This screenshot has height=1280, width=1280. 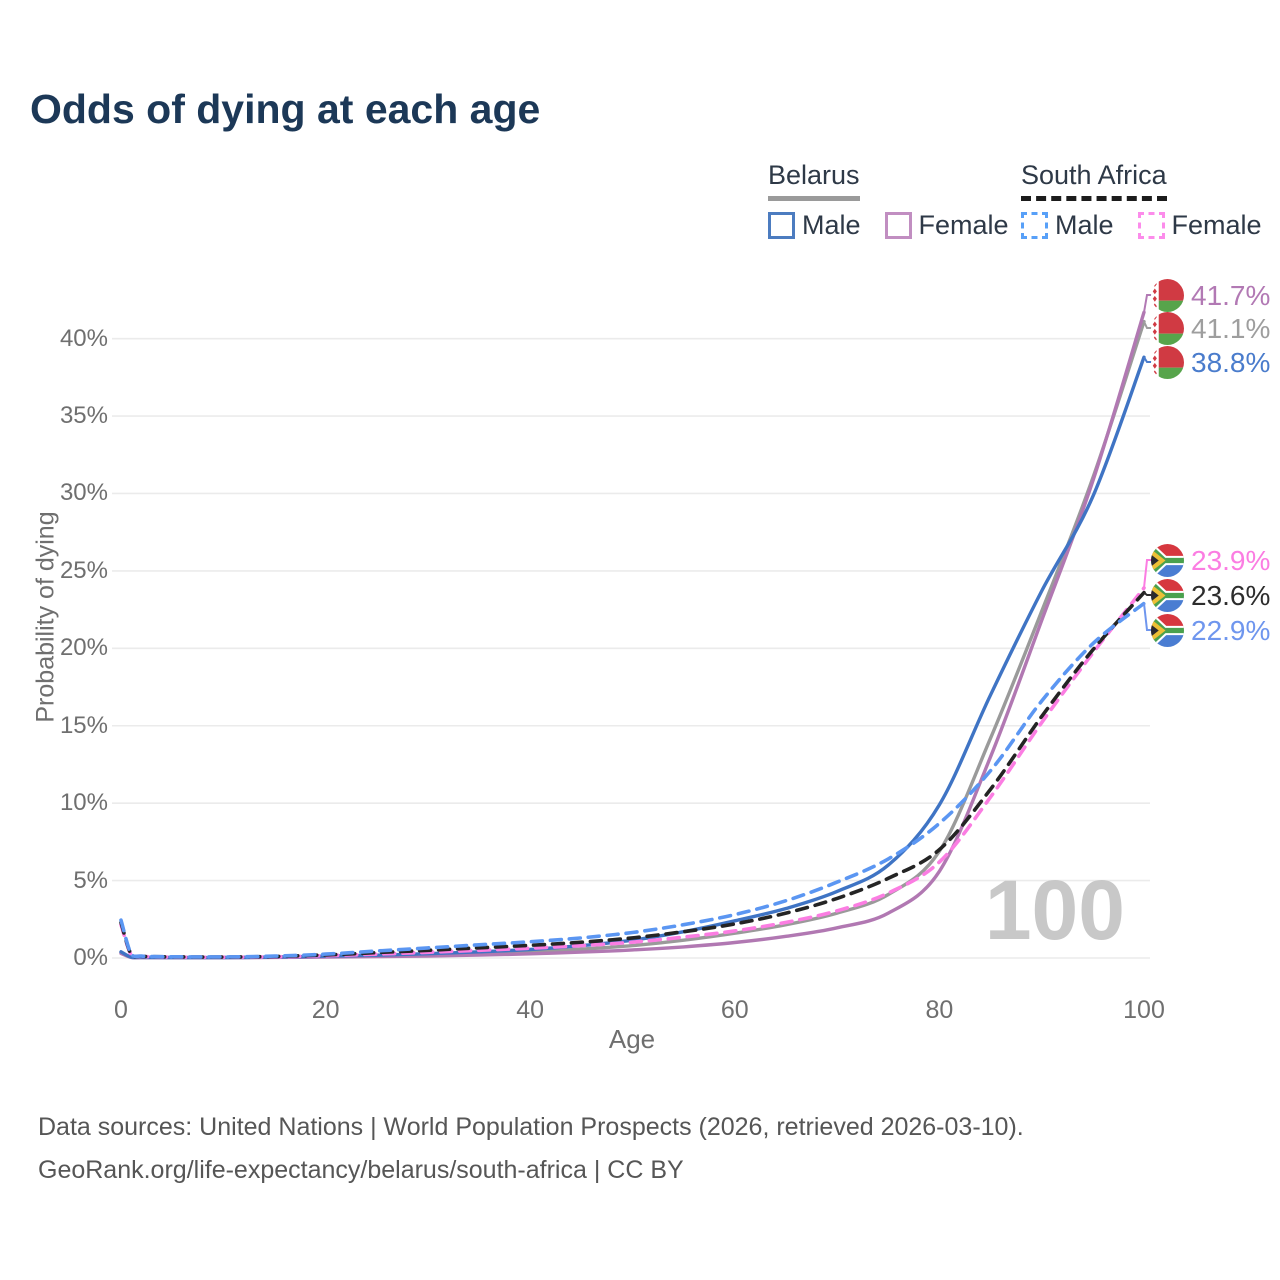 I want to click on end-label-south-africa-female: 23.9%, so click(x=1210, y=560).